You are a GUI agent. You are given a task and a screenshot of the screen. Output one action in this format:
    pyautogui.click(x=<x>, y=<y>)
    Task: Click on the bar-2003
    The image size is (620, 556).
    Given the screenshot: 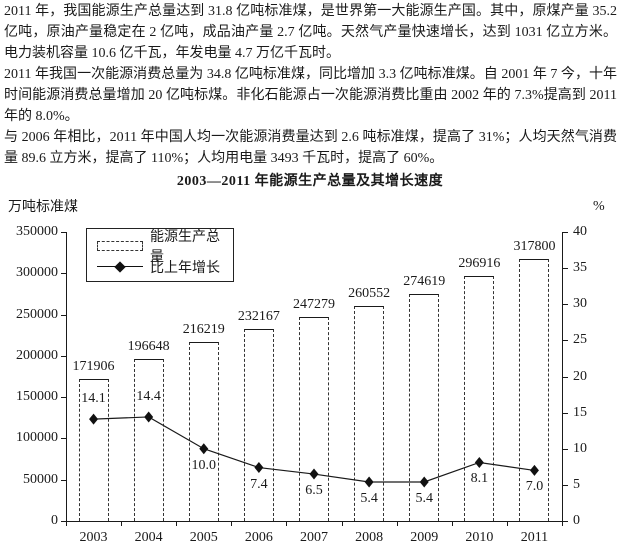 What is the action you would take?
    pyautogui.click(x=93, y=450)
    